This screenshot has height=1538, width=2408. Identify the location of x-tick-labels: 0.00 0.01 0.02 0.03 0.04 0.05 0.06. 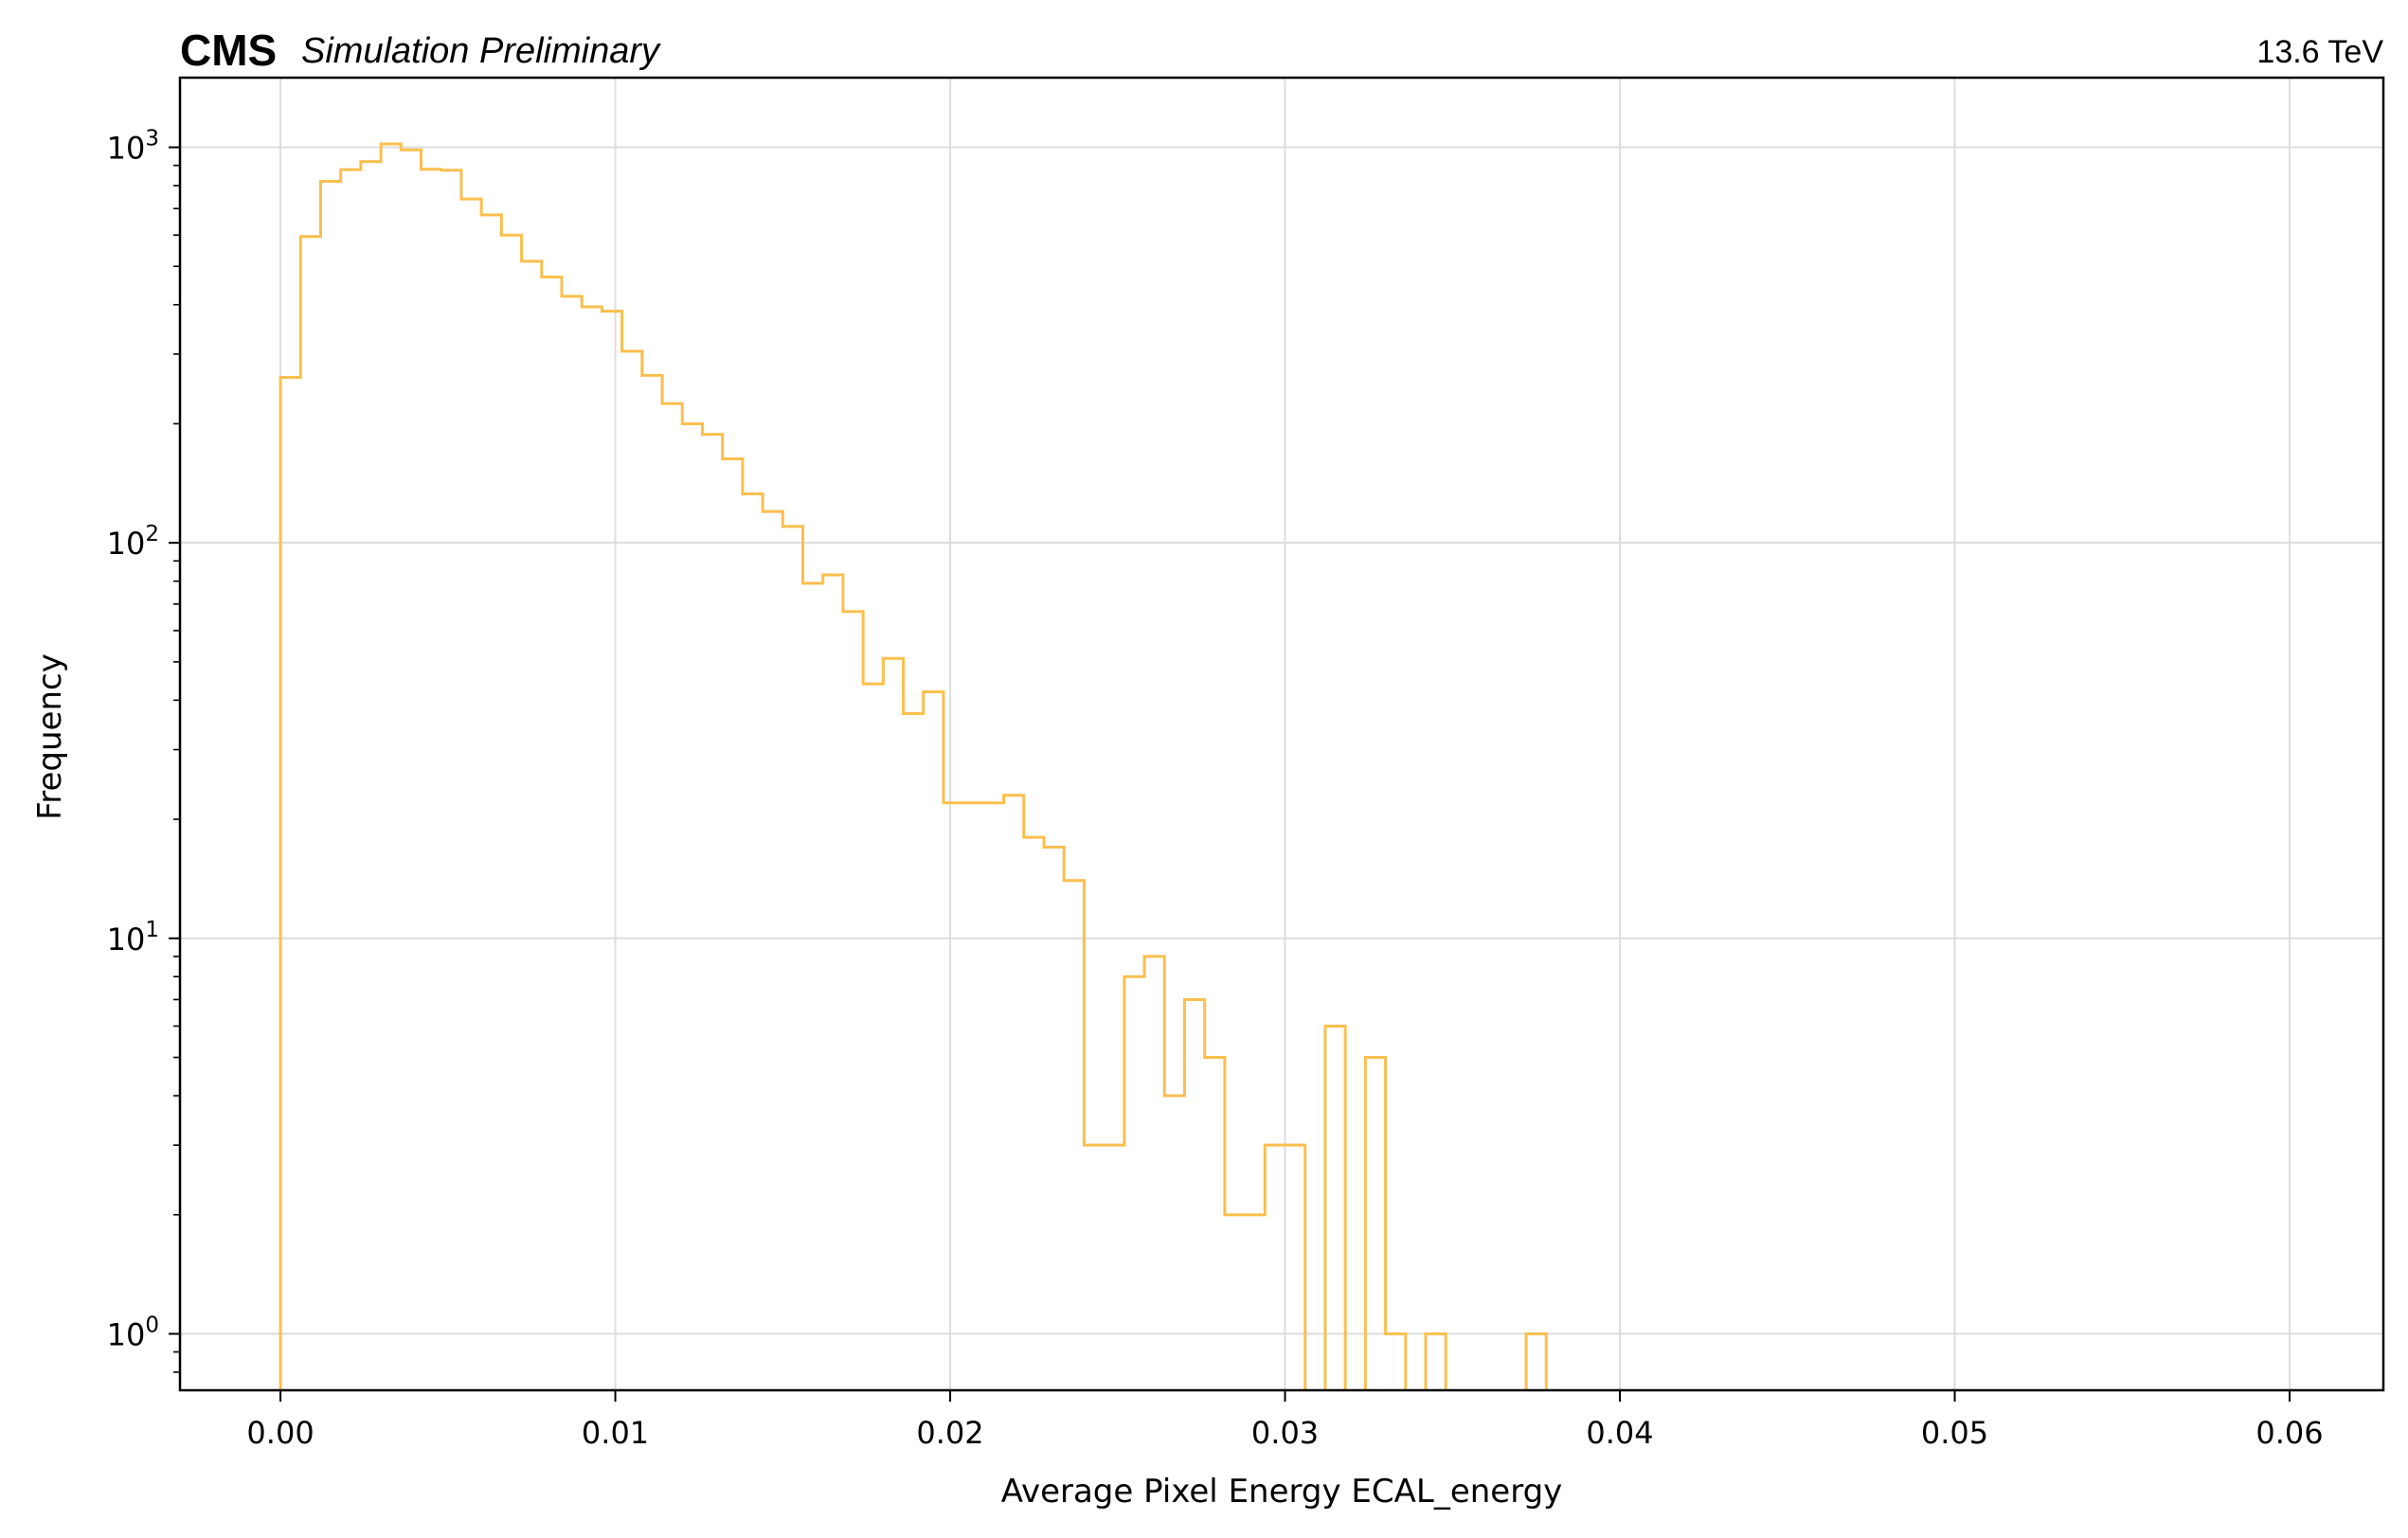
(1284, 1433).